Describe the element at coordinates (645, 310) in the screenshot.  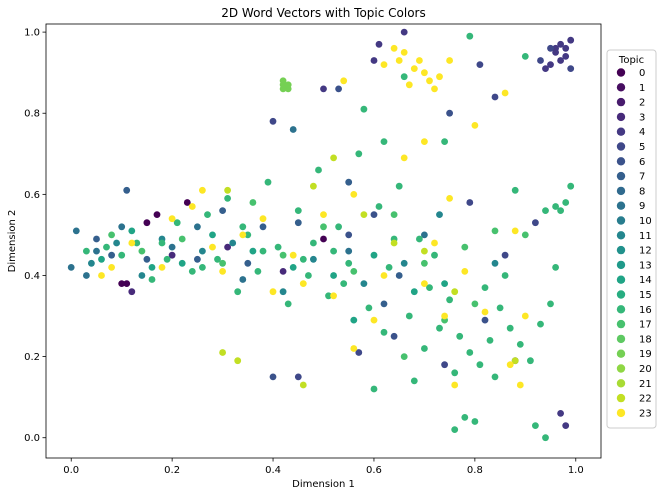
I see `legend-label: 16` at that location.